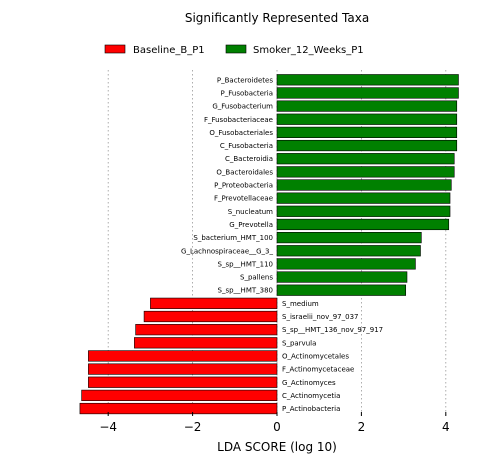 Image resolution: width=504 pixels, height=464 pixels. What do you see at coordinates (363, 211) in the screenshot?
I see `bar-s-nucleatum` at bounding box center [363, 211].